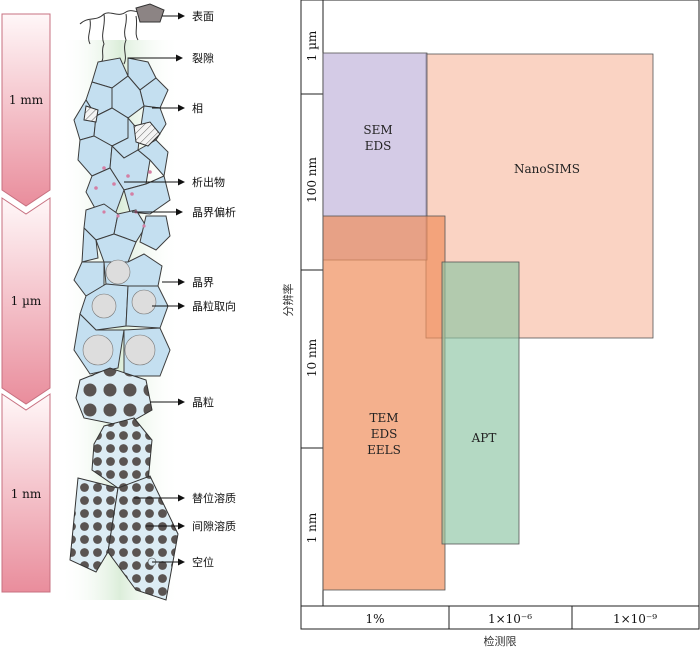 The height and width of the screenshot is (649, 700). I want to click on scale-arrow-1nm, so click(26, 493).